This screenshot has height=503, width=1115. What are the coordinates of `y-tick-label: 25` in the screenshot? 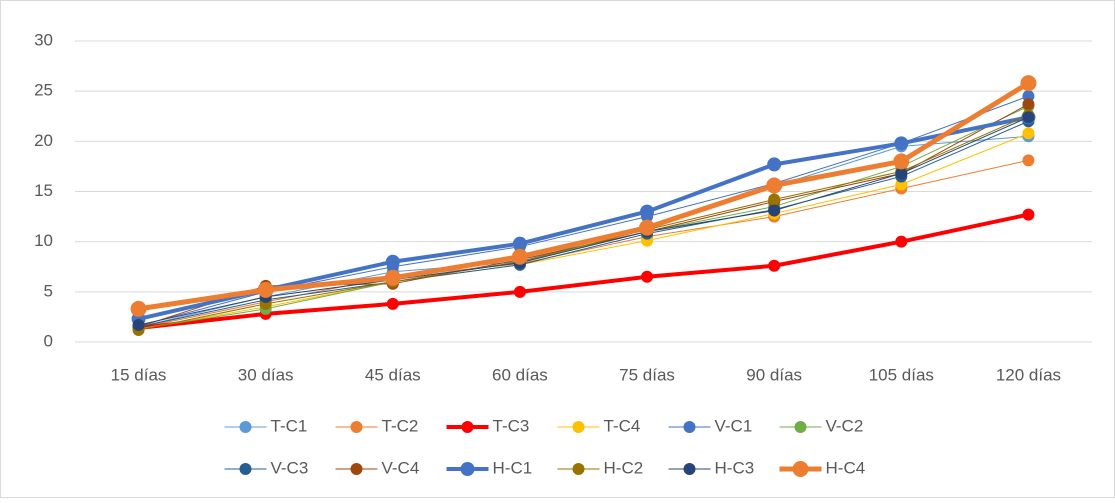 It's located at (43, 90).